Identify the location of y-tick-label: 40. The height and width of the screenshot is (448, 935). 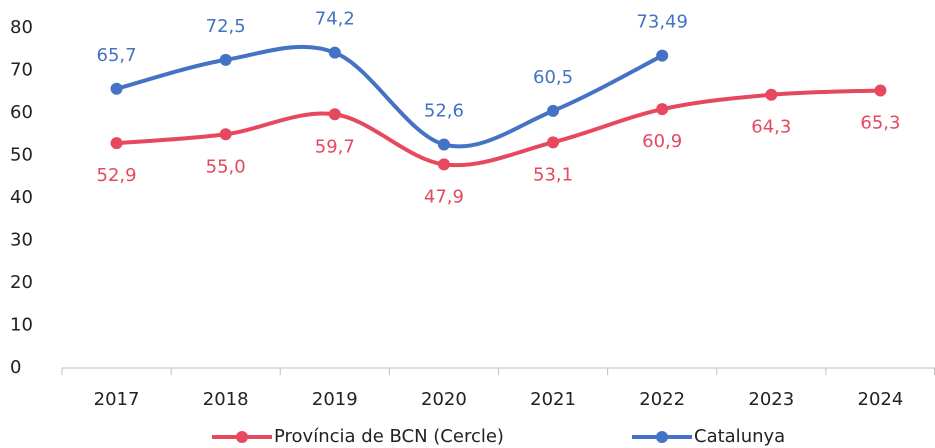
(21, 197).